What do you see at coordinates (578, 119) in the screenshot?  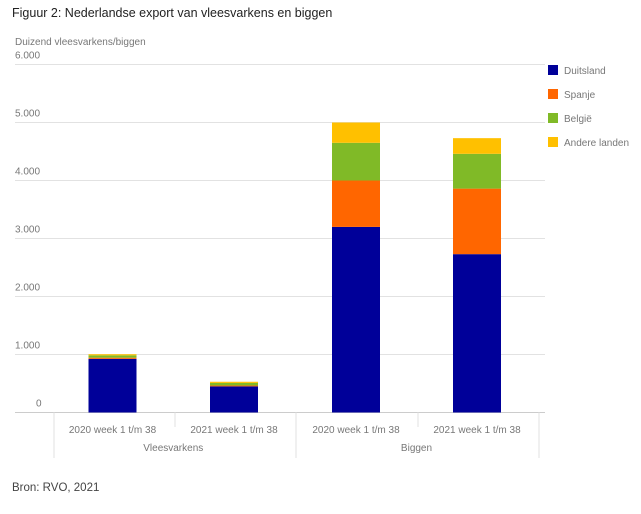 I see `legend-label: België` at bounding box center [578, 119].